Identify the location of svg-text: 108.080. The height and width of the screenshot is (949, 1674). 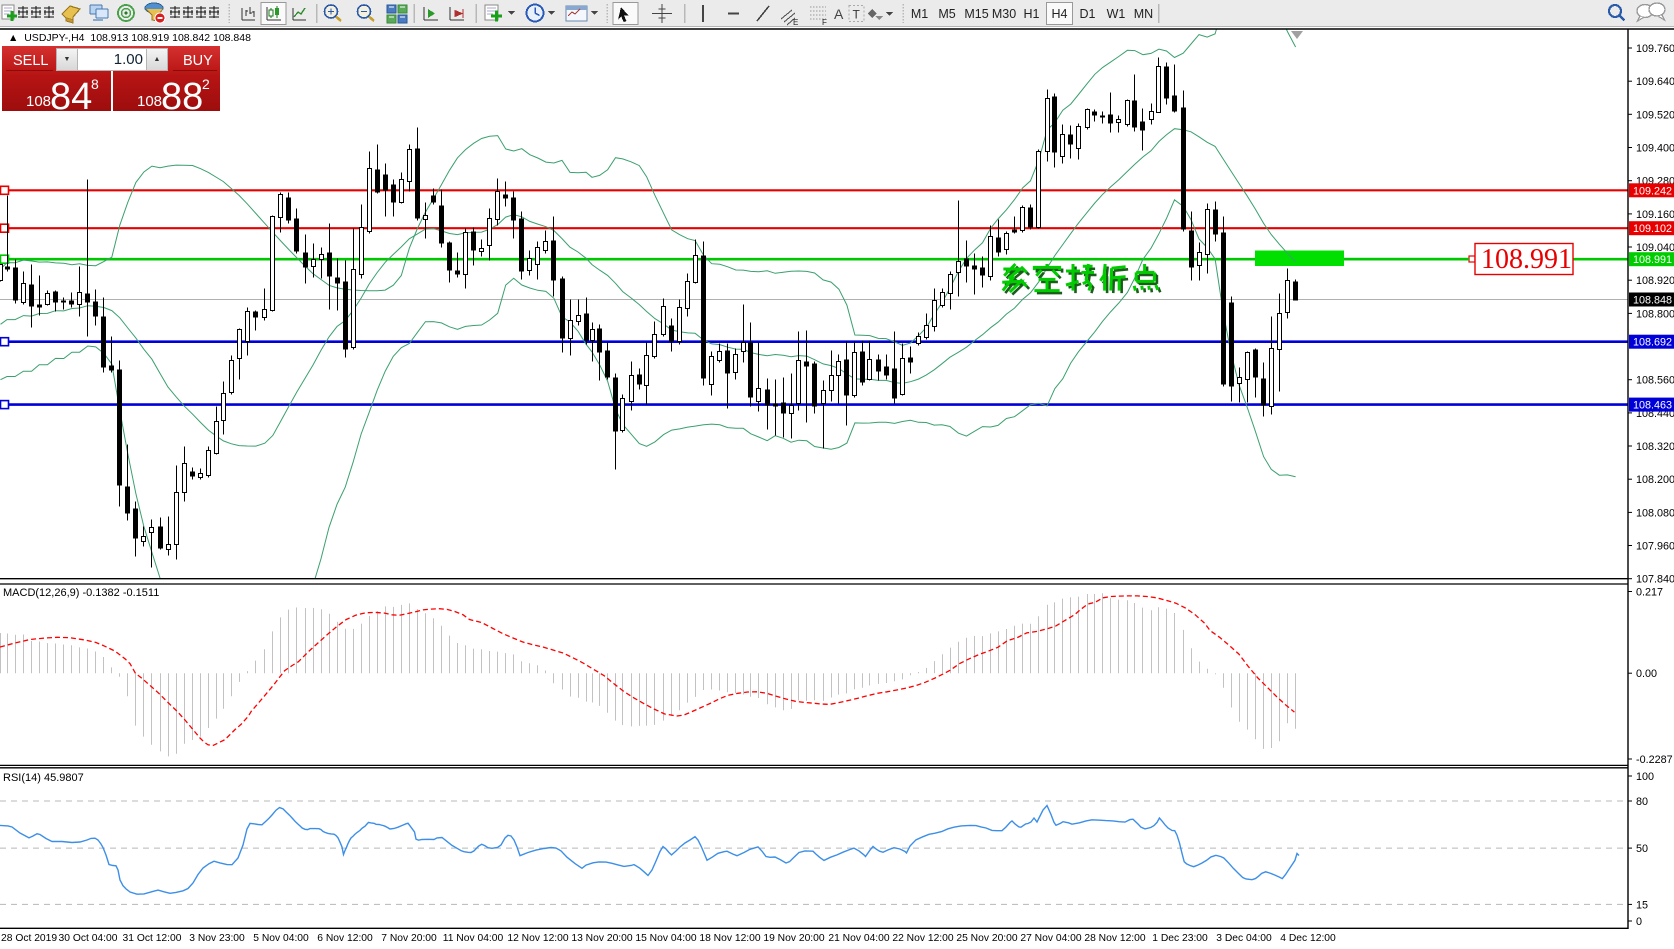
(1655, 513).